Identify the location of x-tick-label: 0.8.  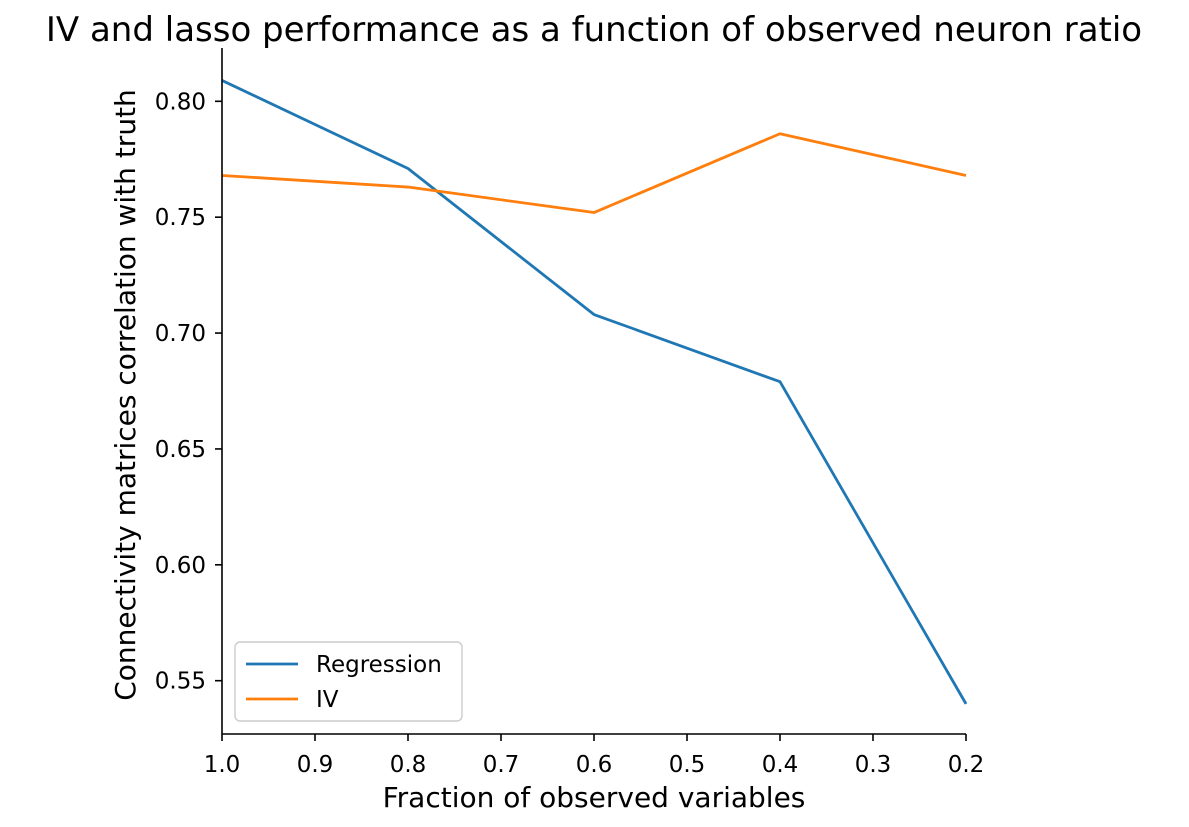
(408, 765).